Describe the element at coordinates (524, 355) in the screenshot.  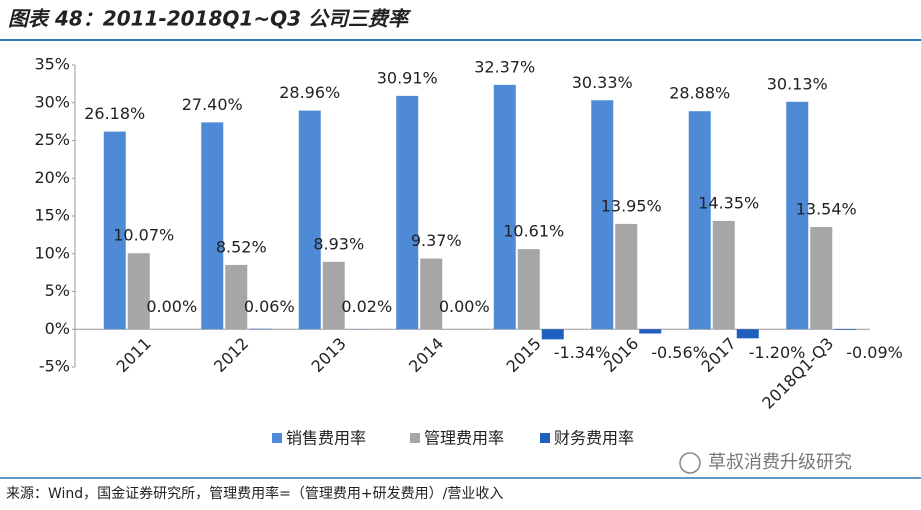
I see `x-tick-label: 2015` at that location.